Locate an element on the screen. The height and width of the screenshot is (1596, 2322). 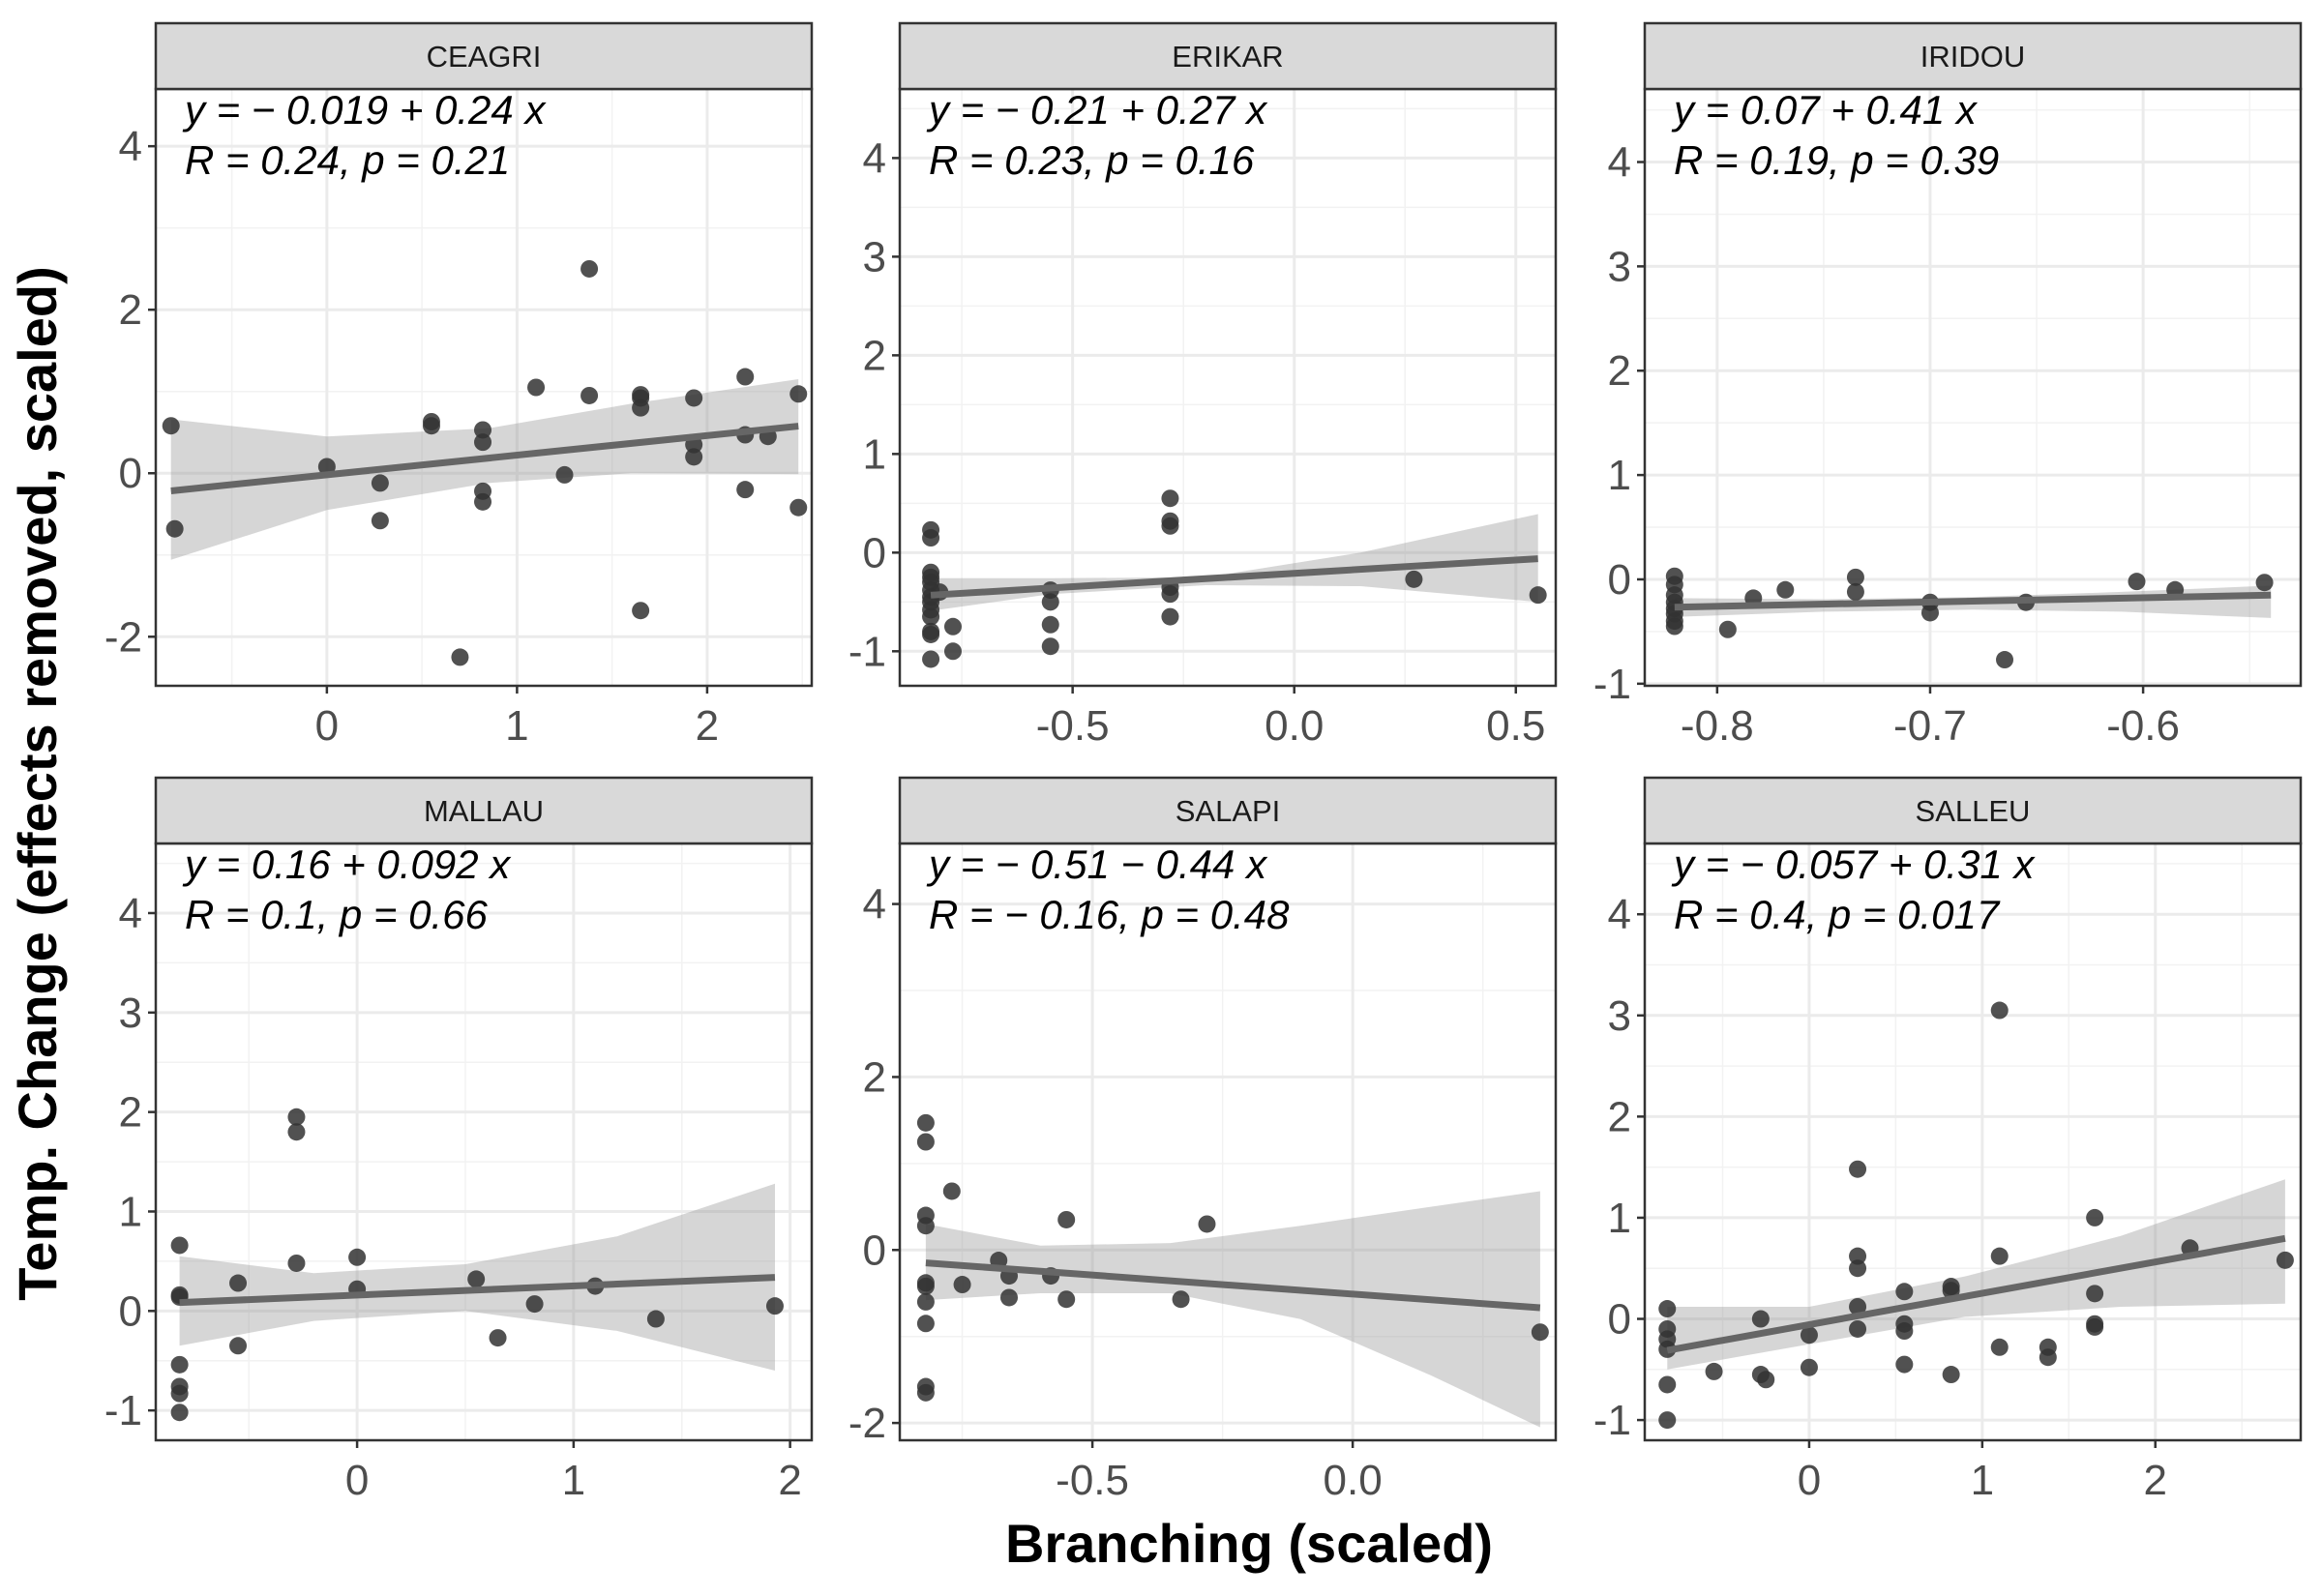
facet-strip-label: ERIKAR is located at coordinates (1227, 57).